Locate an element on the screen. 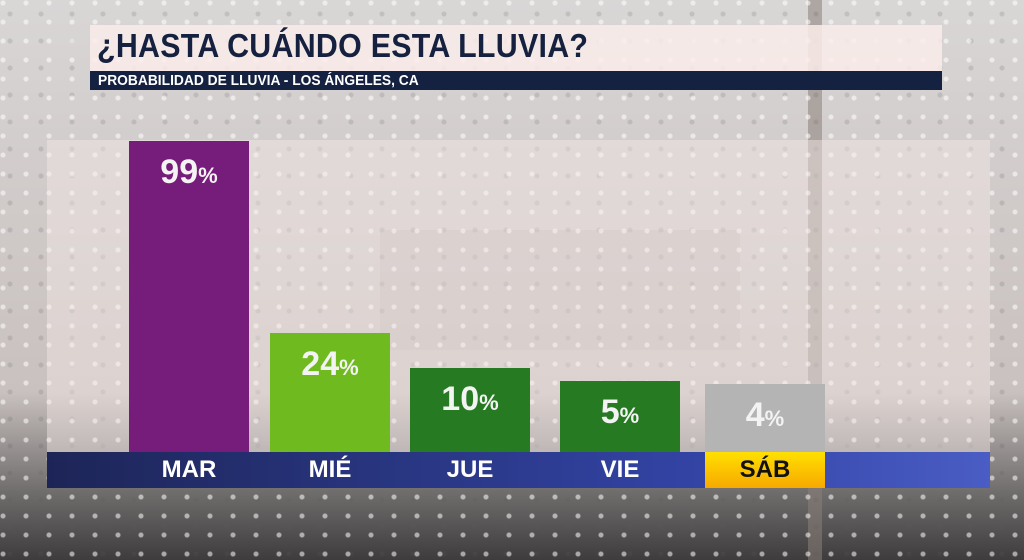 This screenshot has width=1024, height=560. chart-subtitle: PROBABILIDAD DE LLUVIA - LOS ÁNGELES, CA is located at coordinates (258, 80).